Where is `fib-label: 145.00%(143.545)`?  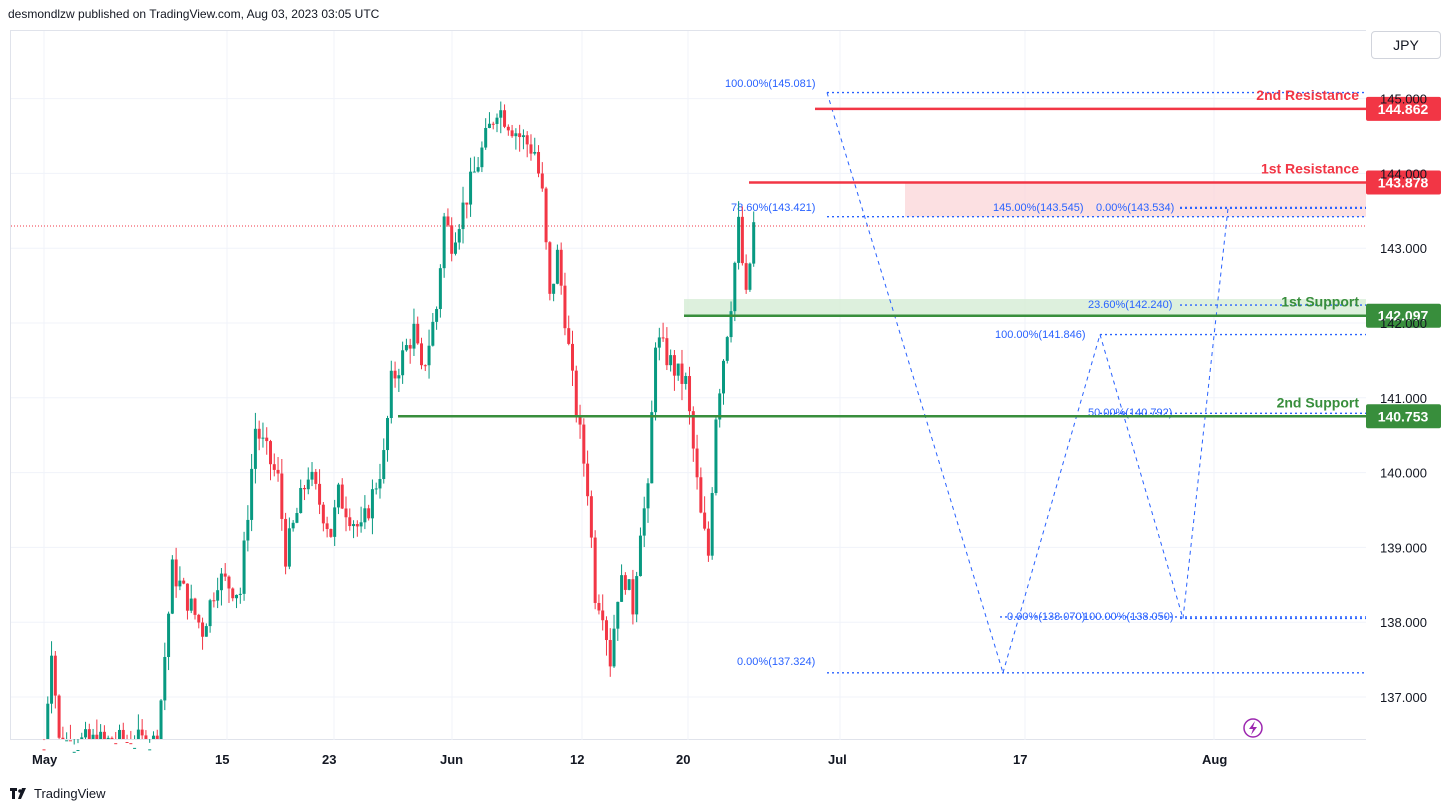 fib-label: 145.00%(143.545) is located at coordinates (1038, 208).